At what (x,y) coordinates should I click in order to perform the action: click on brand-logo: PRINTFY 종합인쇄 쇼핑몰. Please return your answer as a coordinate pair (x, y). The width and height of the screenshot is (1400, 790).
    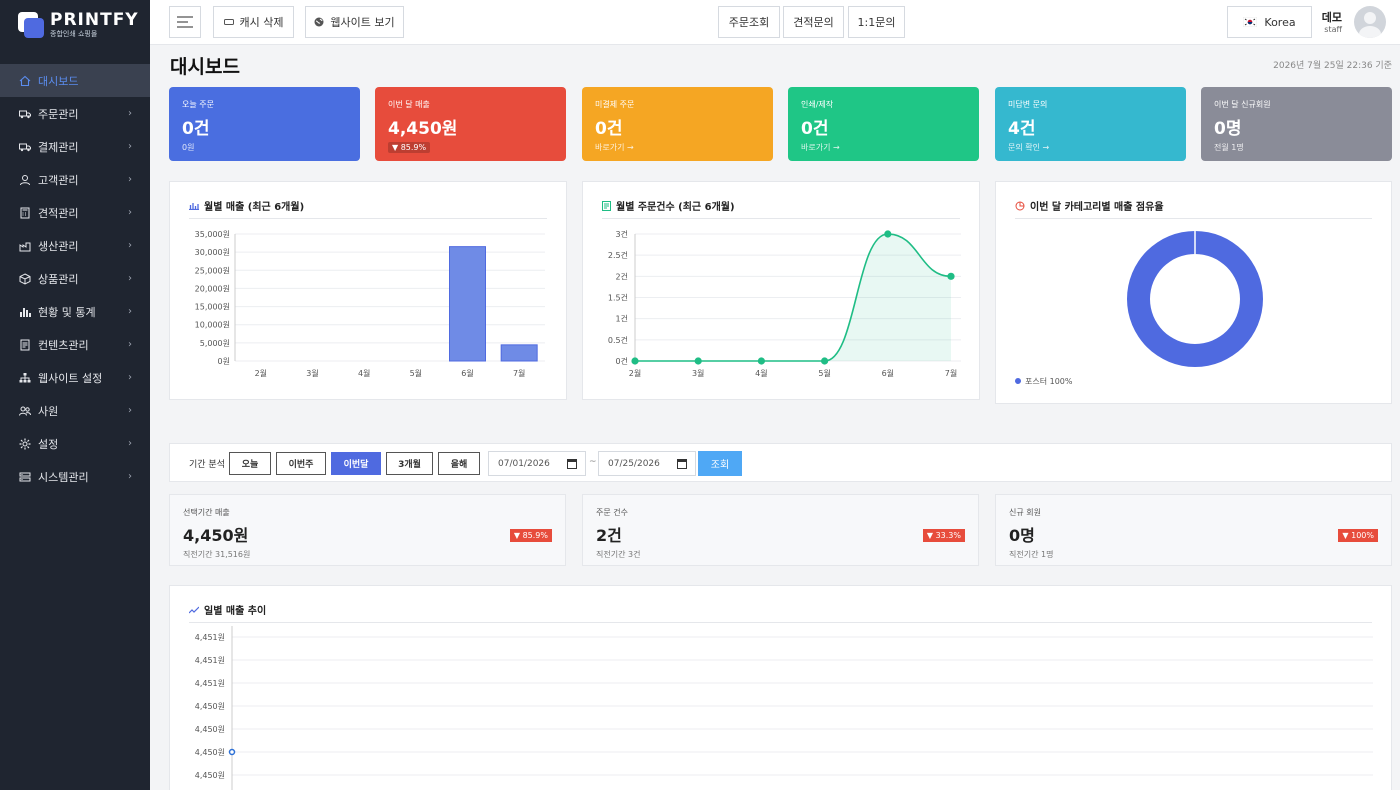
    Looking at the image, I should click on (75, 25).